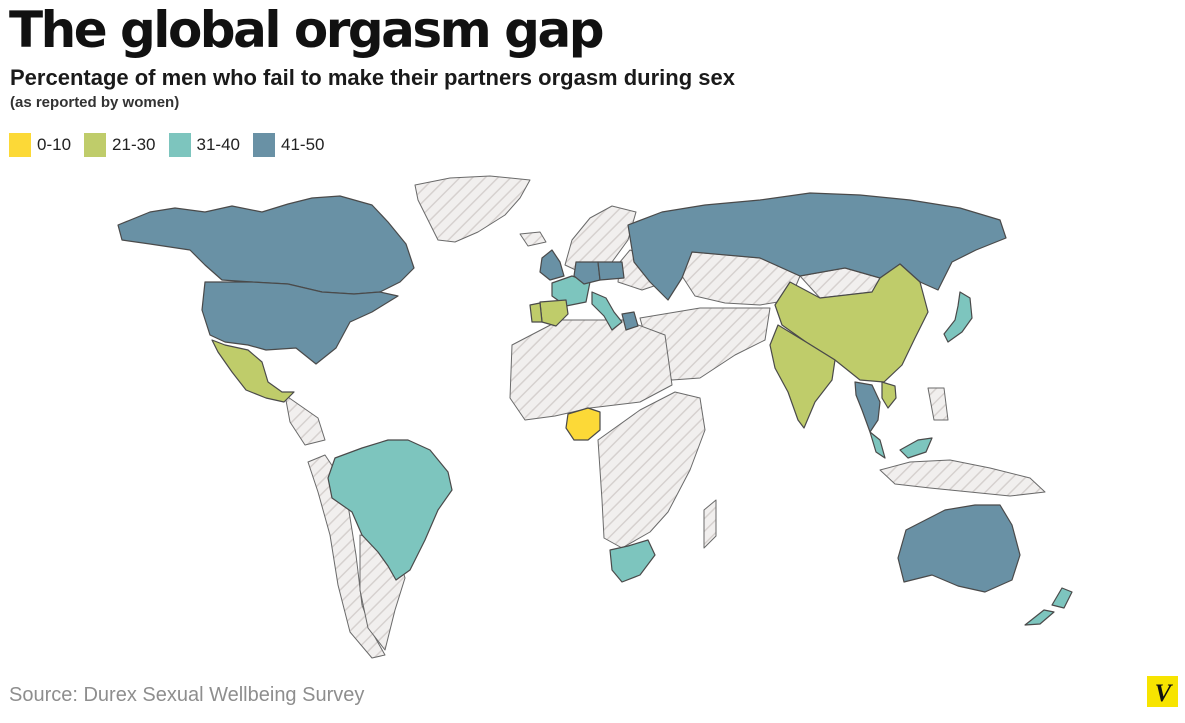  I want to click on south-america-west, so click(346, 556).